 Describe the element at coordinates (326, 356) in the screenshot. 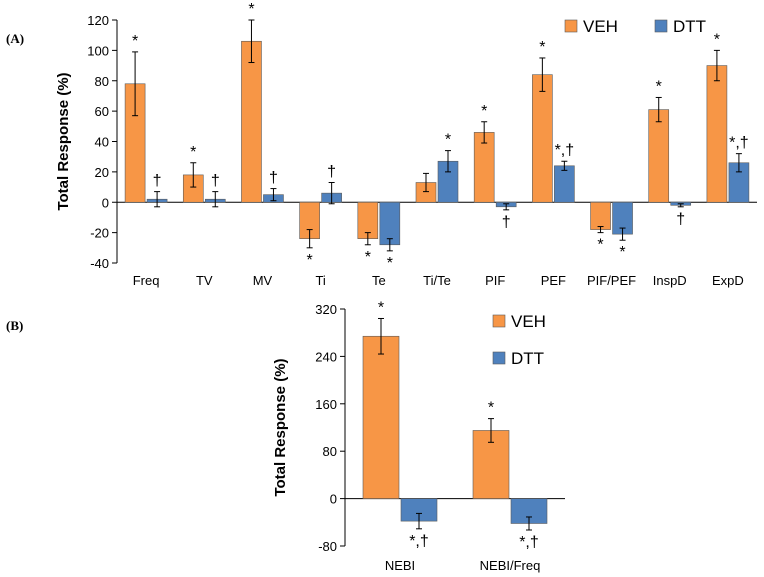

I see `y-tick-label: 240` at that location.